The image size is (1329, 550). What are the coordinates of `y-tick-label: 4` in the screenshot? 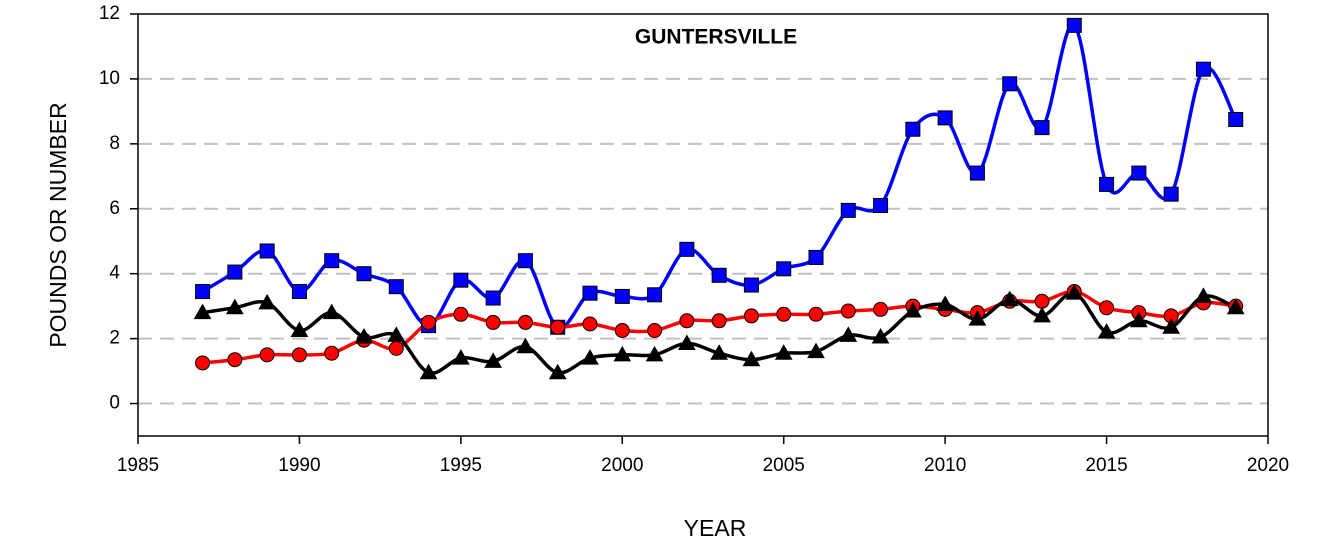 It's located at (114, 273).